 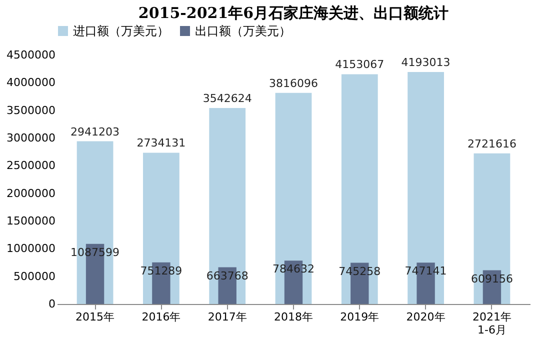 What do you see at coordinates (426, 317) in the screenshot?
I see `x-tick-label: 2020年` at bounding box center [426, 317].